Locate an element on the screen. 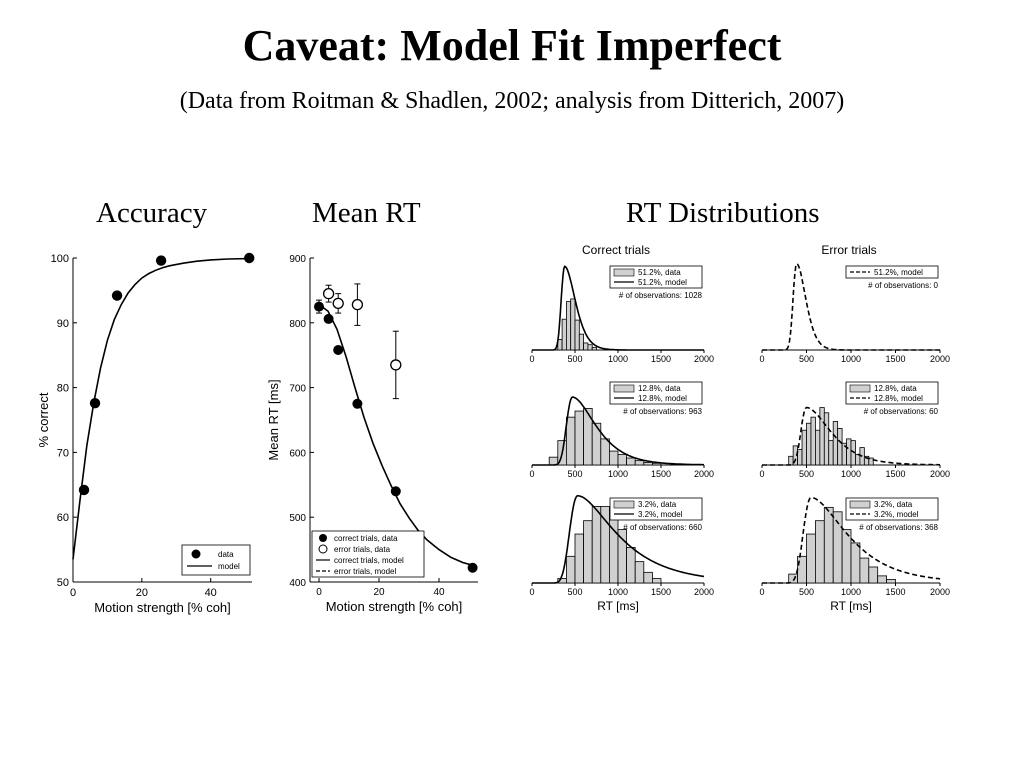 The image size is (1024, 768). y-tick-label: 100 is located at coordinates (60, 259).